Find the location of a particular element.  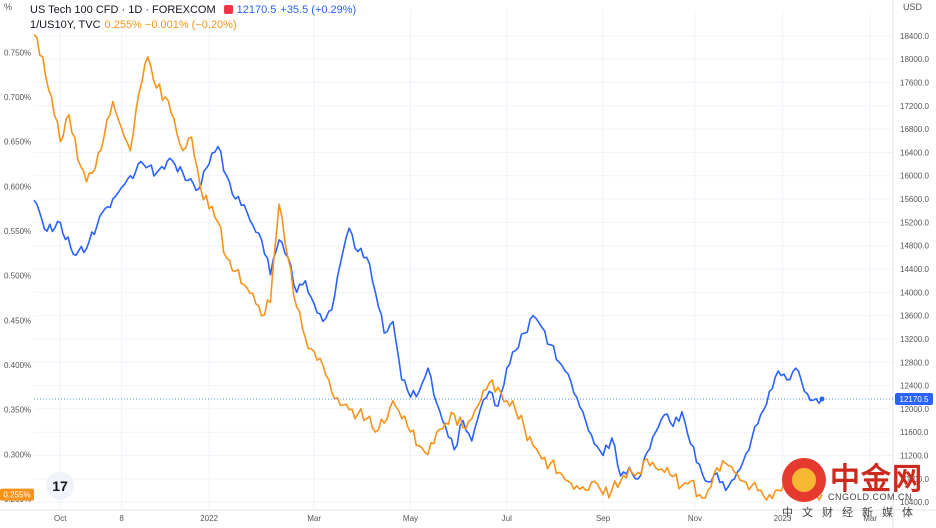

right-axis-tick-label: 14400.0 is located at coordinates (914, 269).